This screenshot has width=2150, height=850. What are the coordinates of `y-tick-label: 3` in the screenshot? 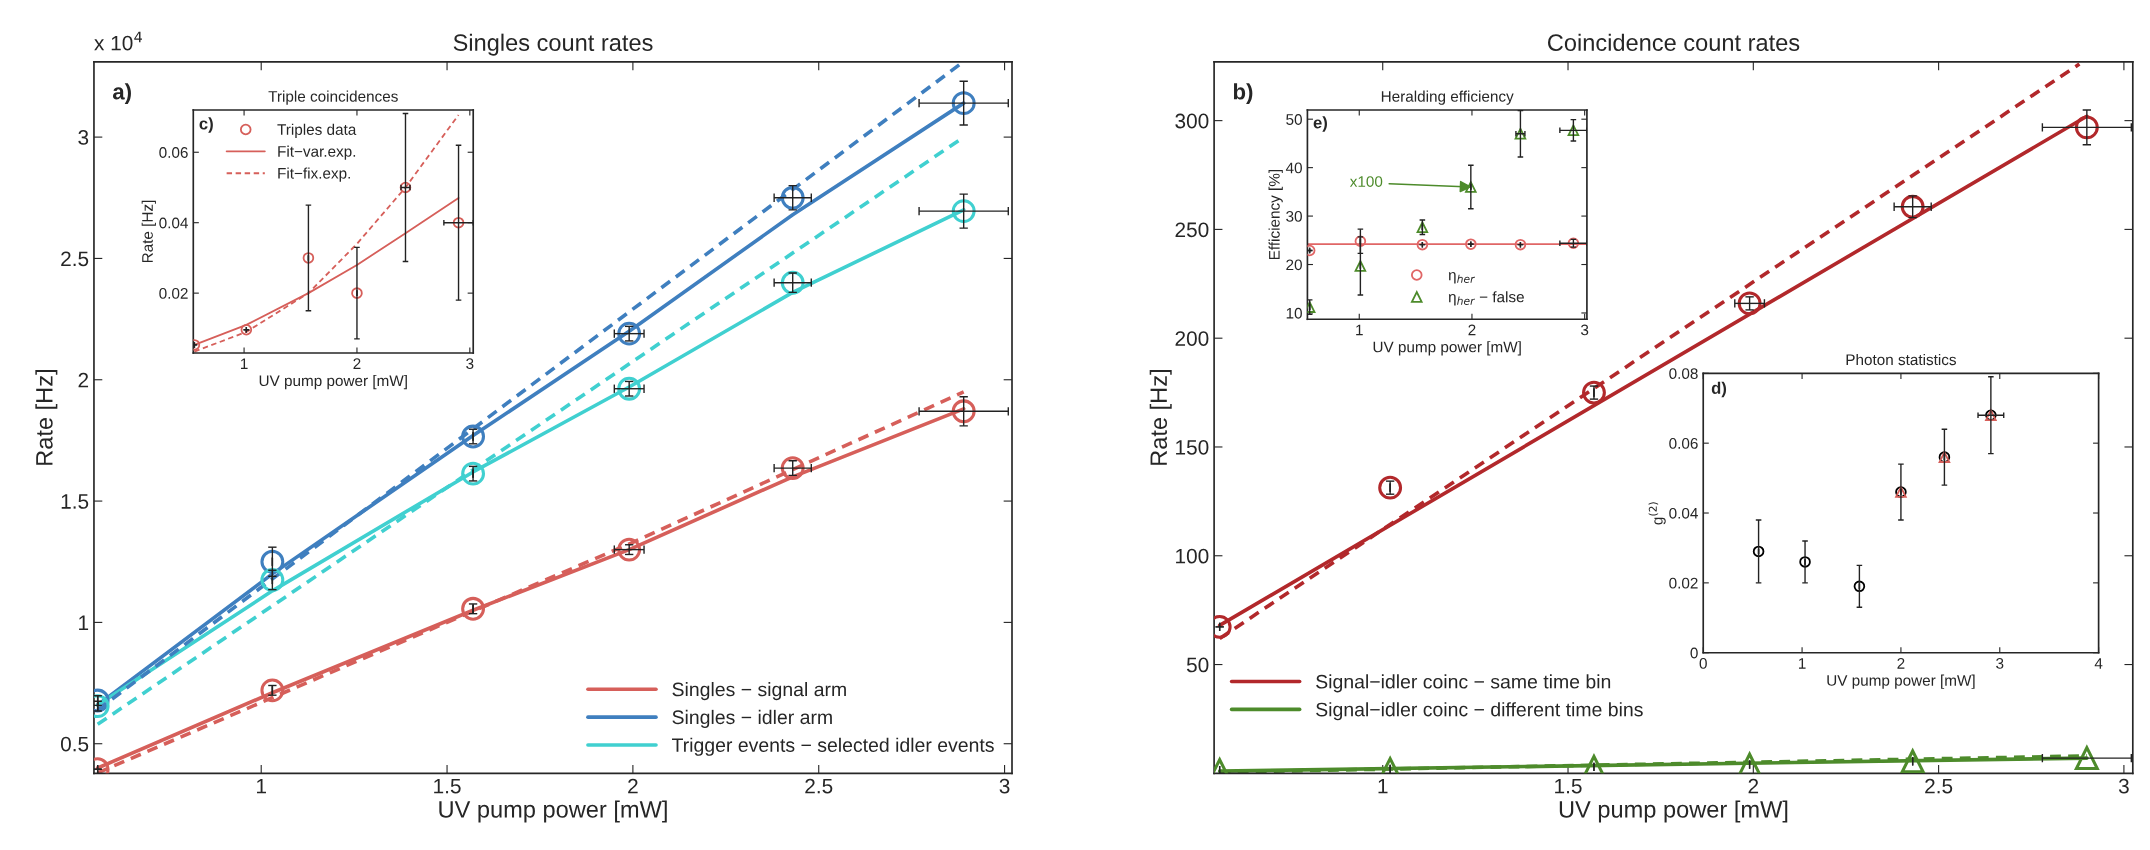 It's located at (83, 137).